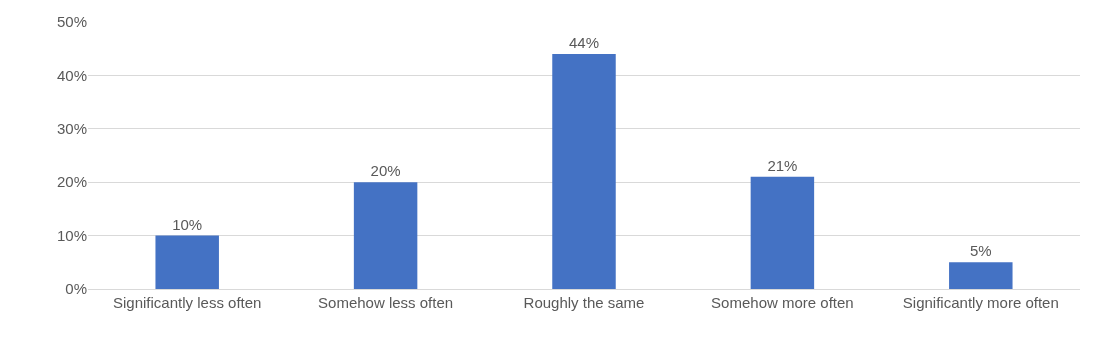 This screenshot has height=342, width=1105. What do you see at coordinates (782, 302) in the screenshot?
I see `x-tick-label: Somehow more often` at bounding box center [782, 302].